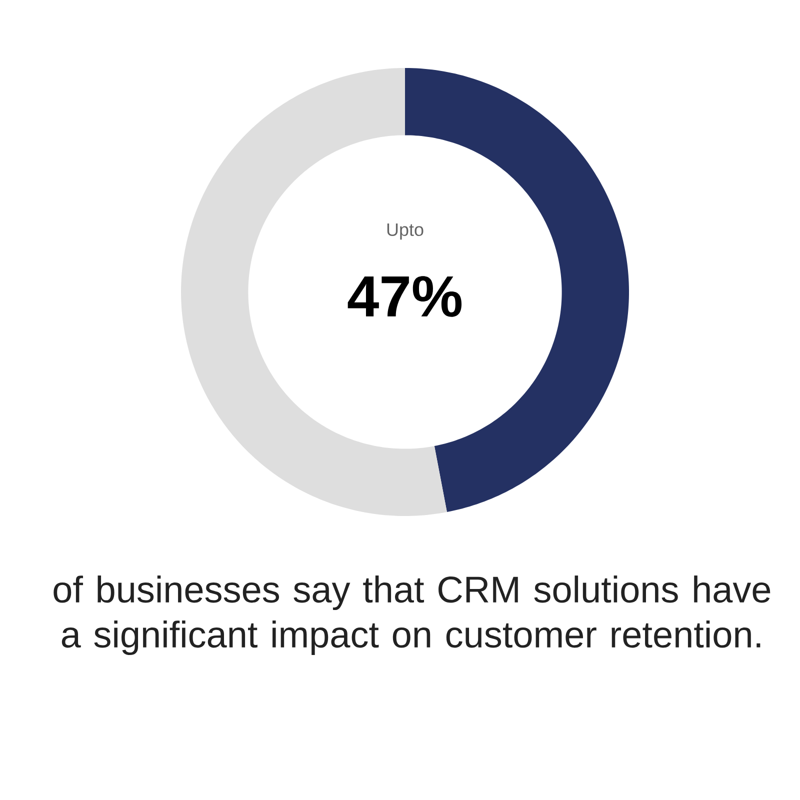  What do you see at coordinates (412, 616) in the screenshot?
I see `text: of businesses say that CRM solutions have a significant impact on customer retention.` at bounding box center [412, 616].